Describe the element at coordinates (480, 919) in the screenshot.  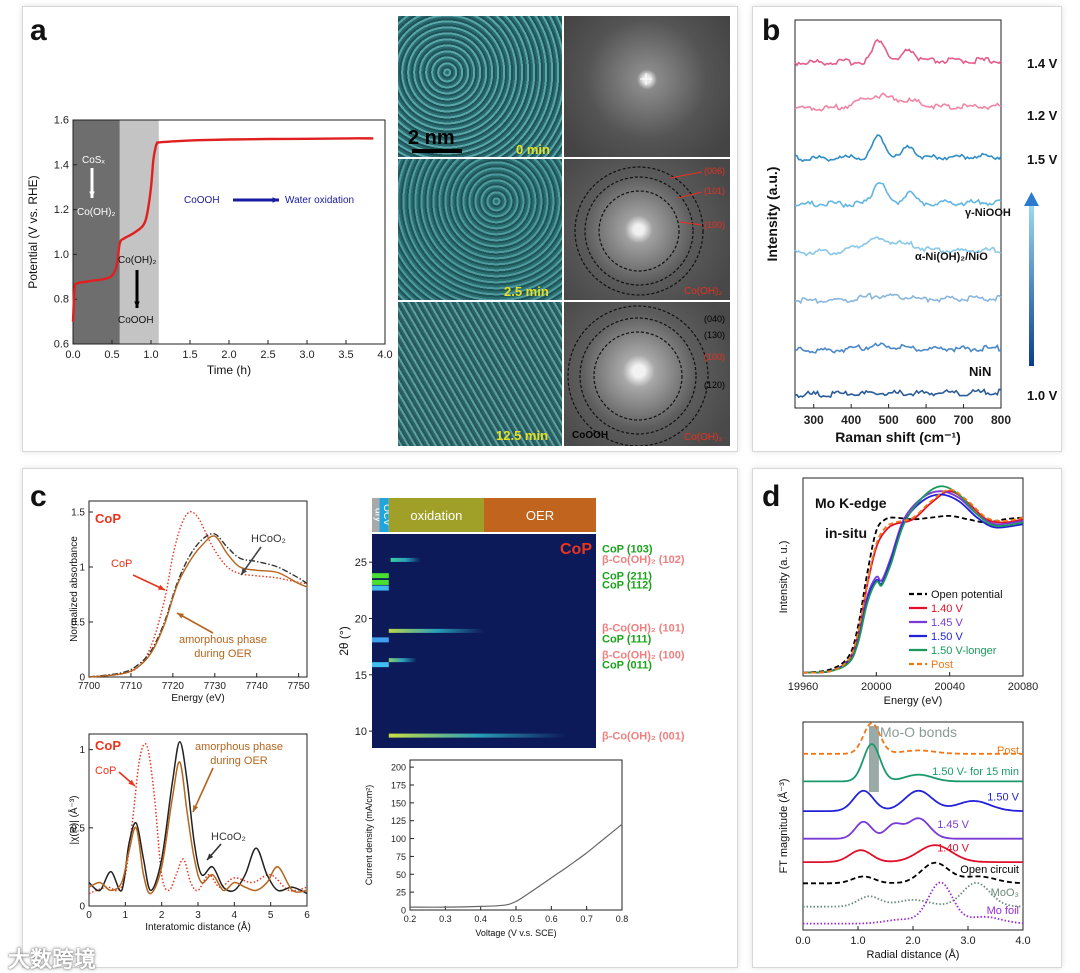
I see `chart-c4-xtick-label: 0.4` at that location.